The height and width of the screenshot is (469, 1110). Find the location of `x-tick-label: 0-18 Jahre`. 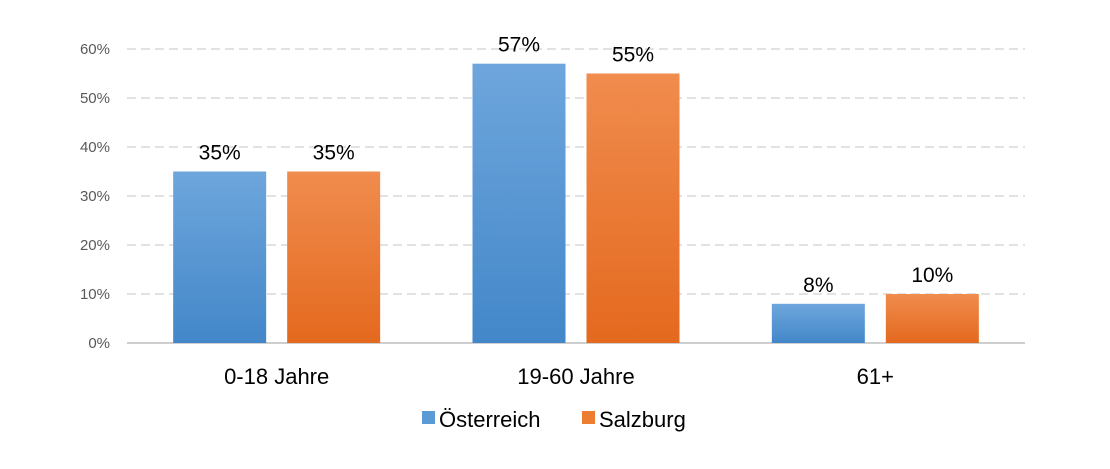

x-tick-label: 0-18 Jahre is located at coordinates (276, 376).